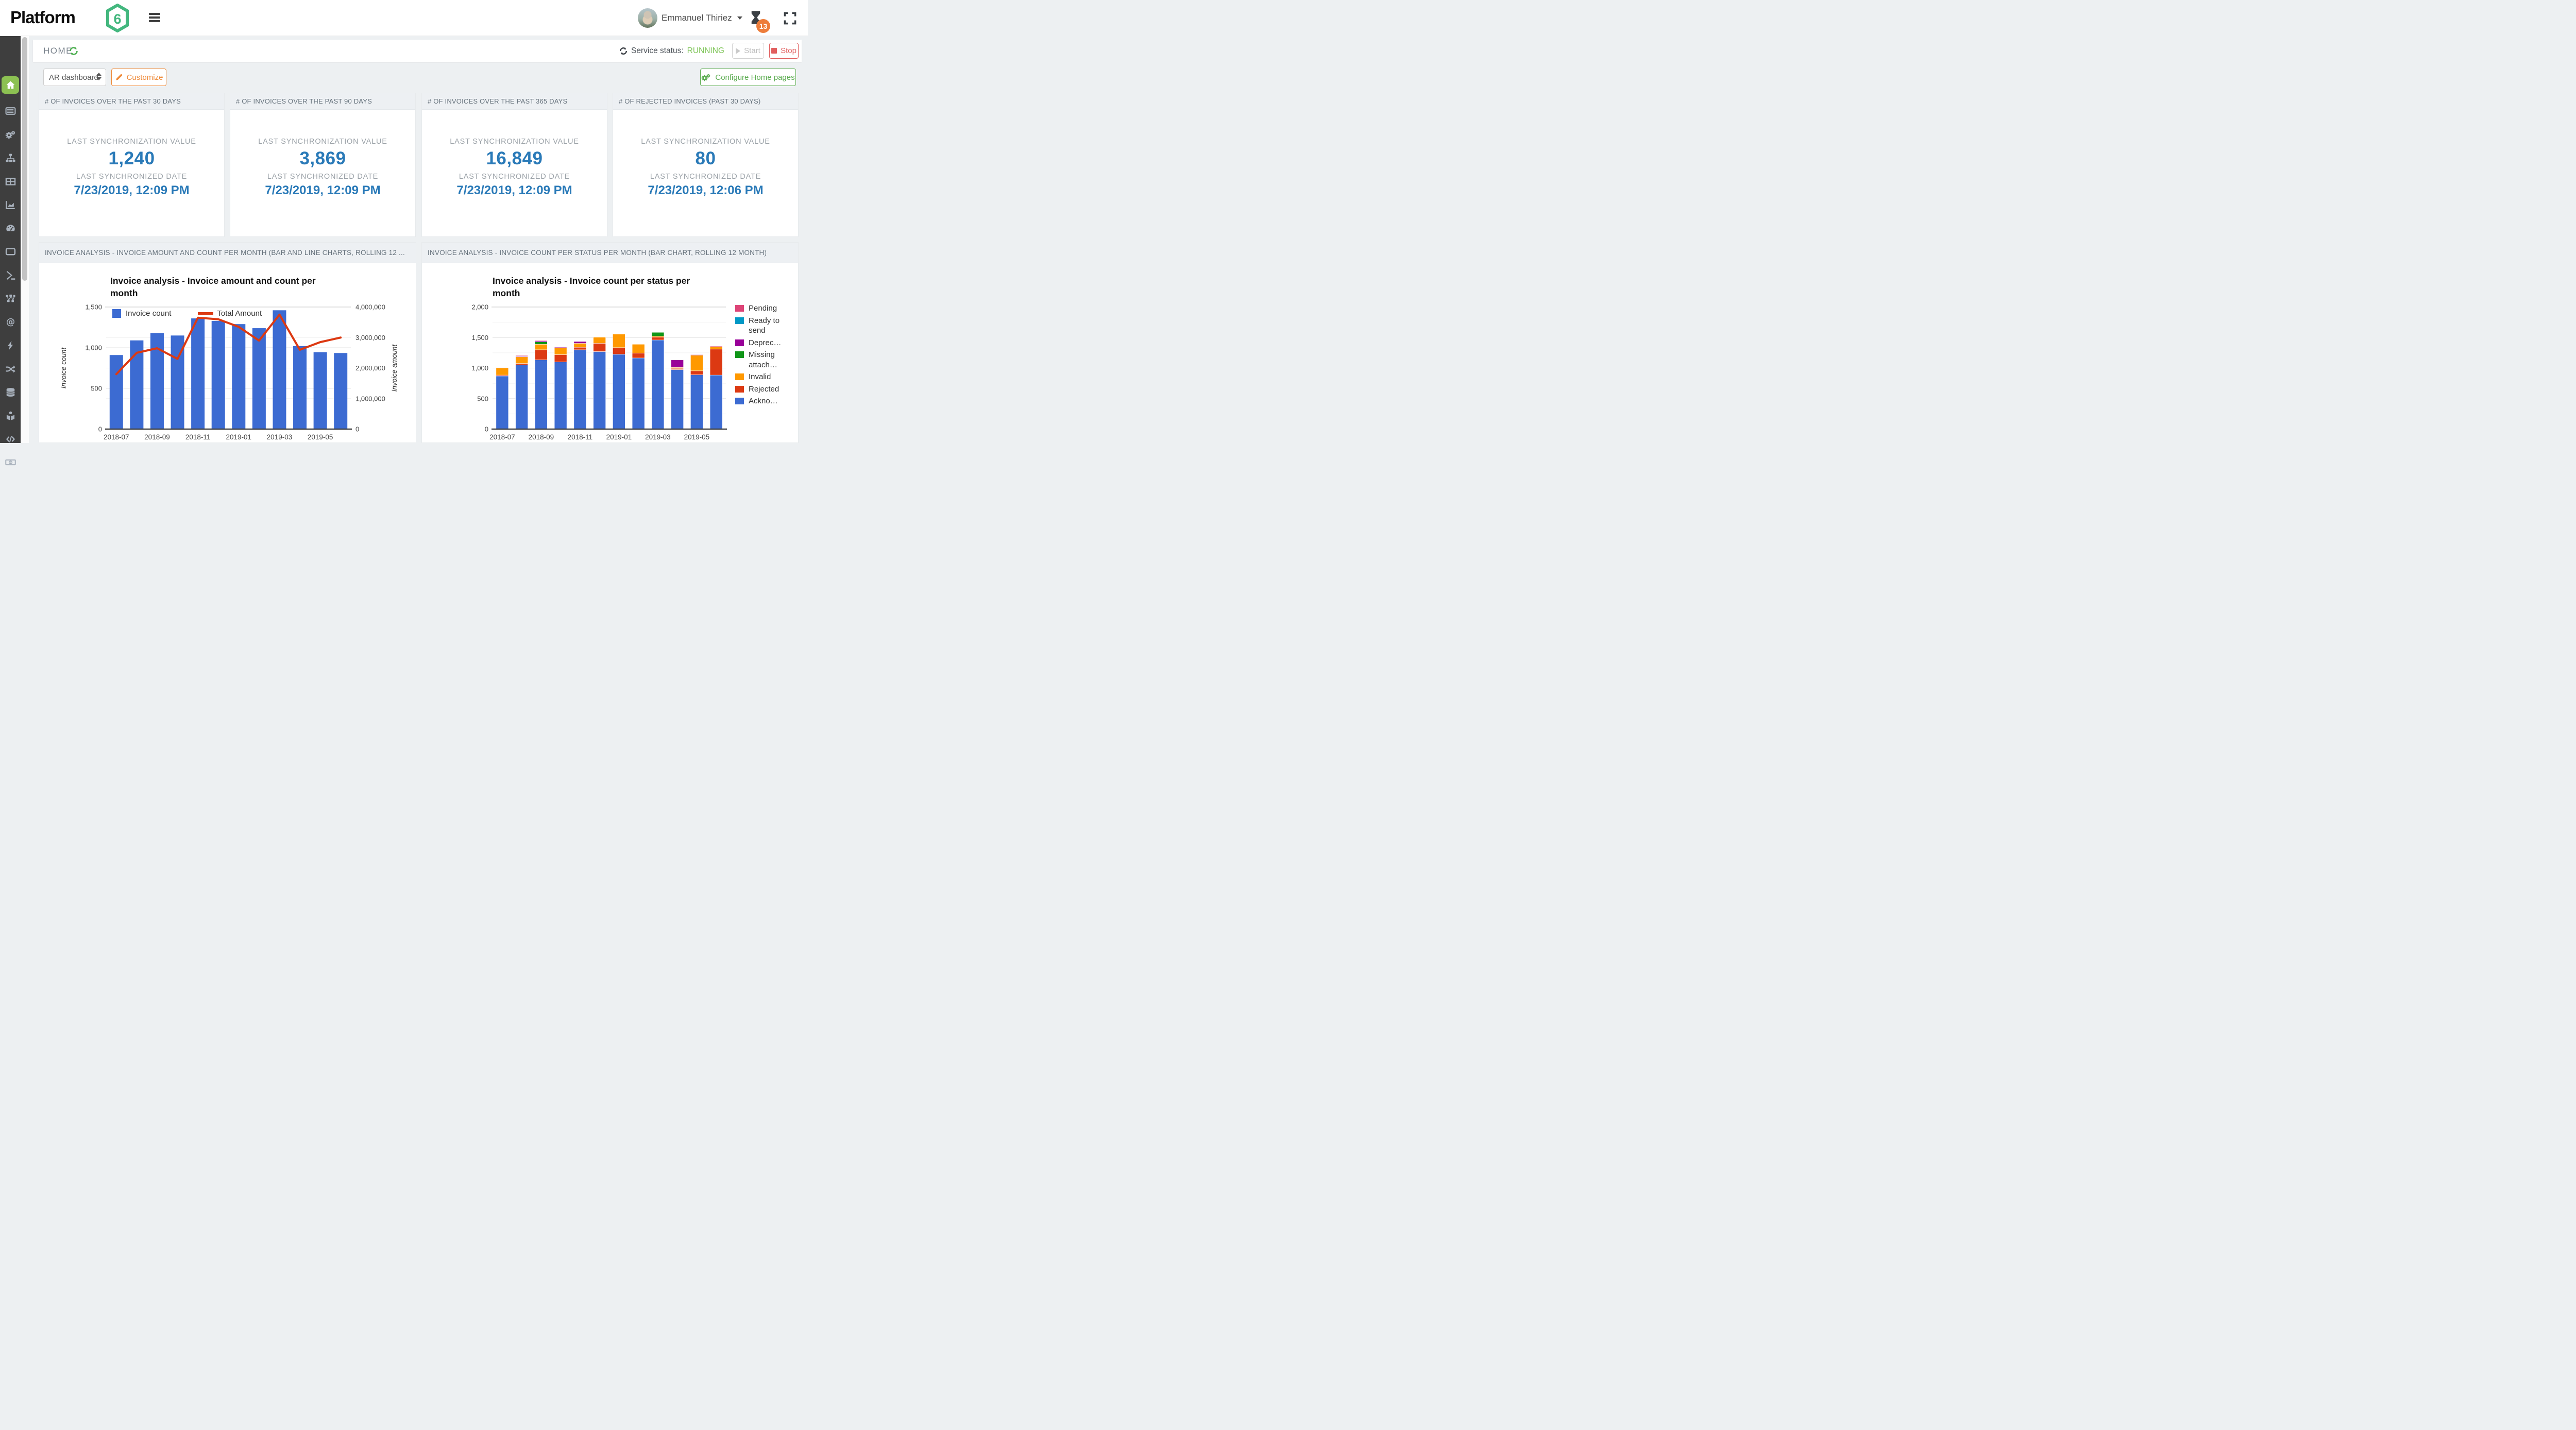 The height and width of the screenshot is (1430, 2576). I want to click on stat-card-header: # OF INVOICES OVER THE PAST 365 DAYS, so click(514, 101).